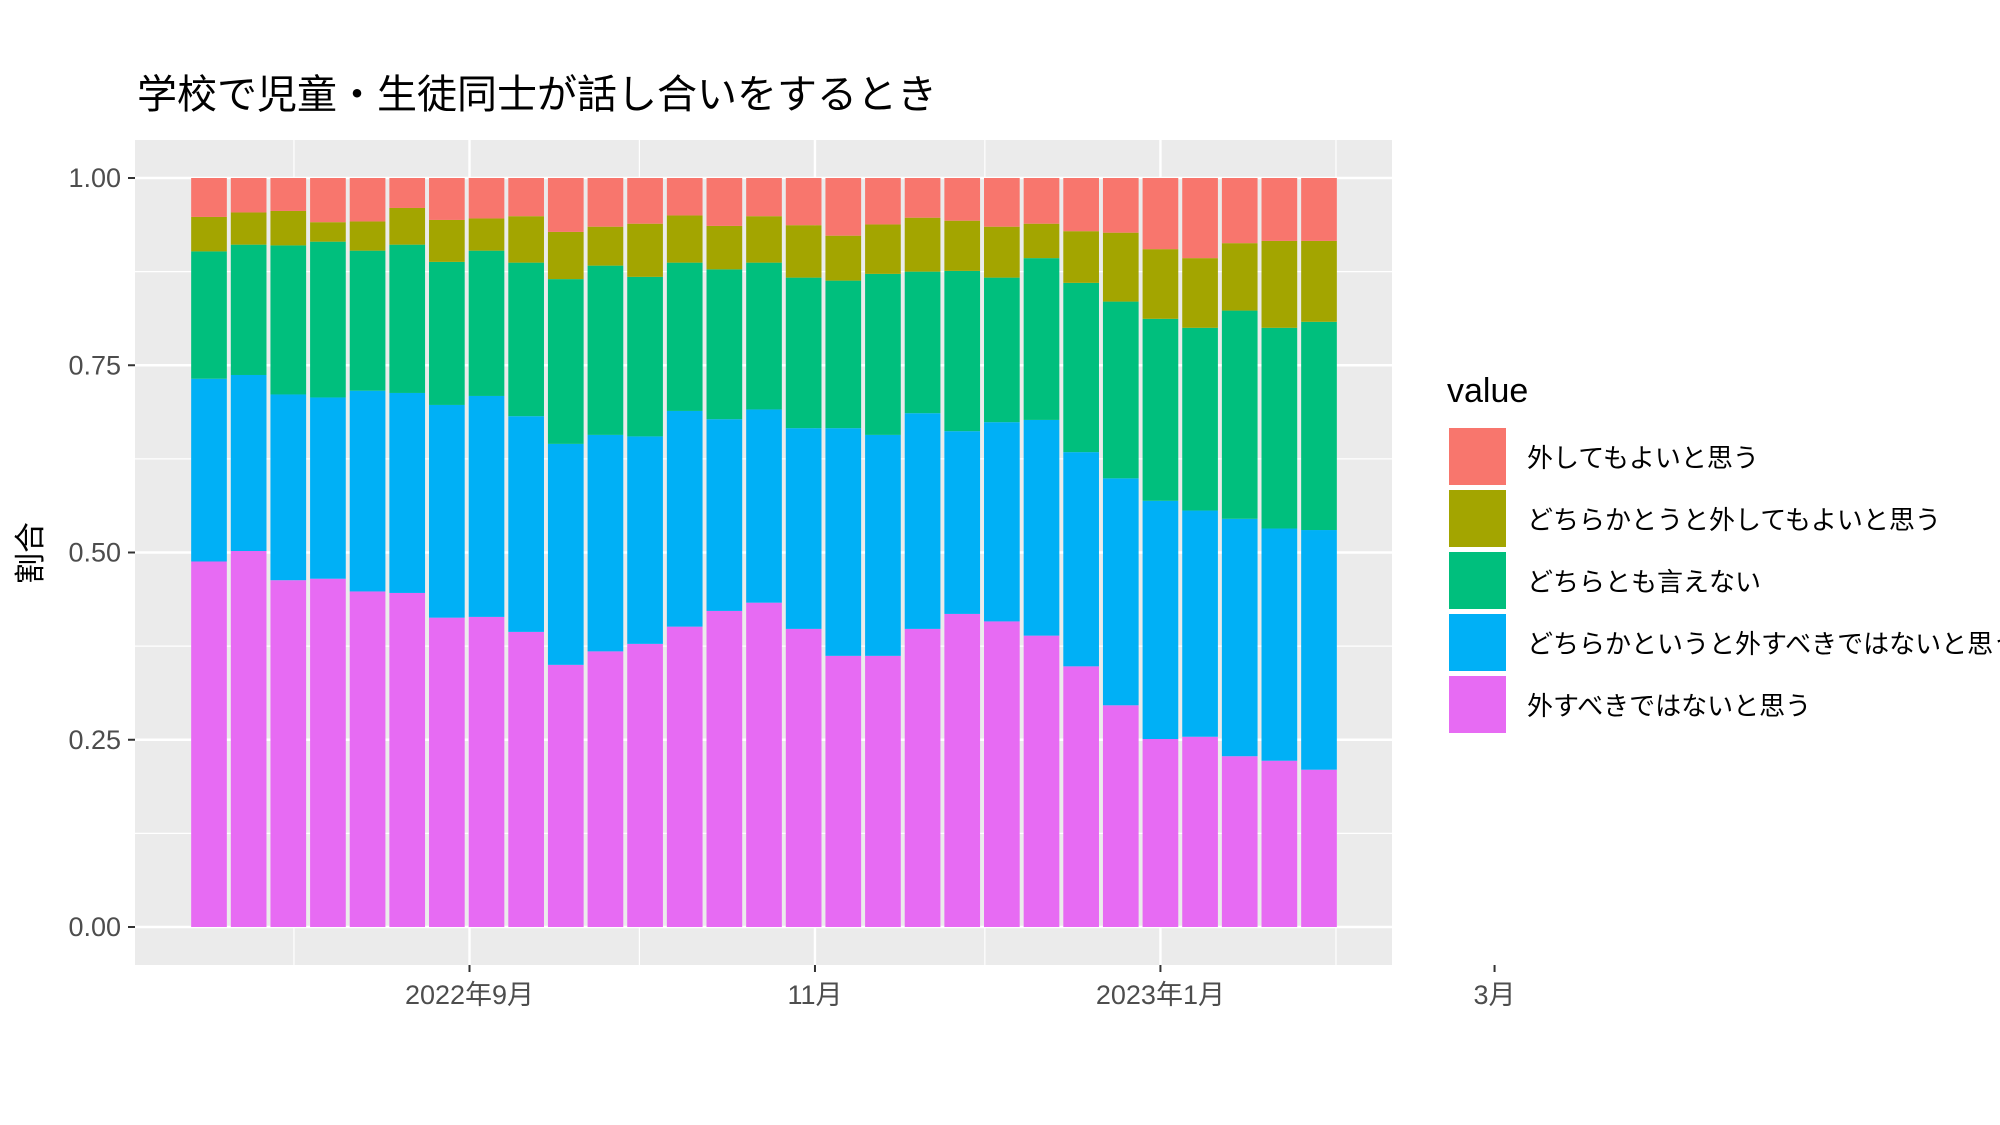  I want to click on legend-title: value, so click(1487, 391).